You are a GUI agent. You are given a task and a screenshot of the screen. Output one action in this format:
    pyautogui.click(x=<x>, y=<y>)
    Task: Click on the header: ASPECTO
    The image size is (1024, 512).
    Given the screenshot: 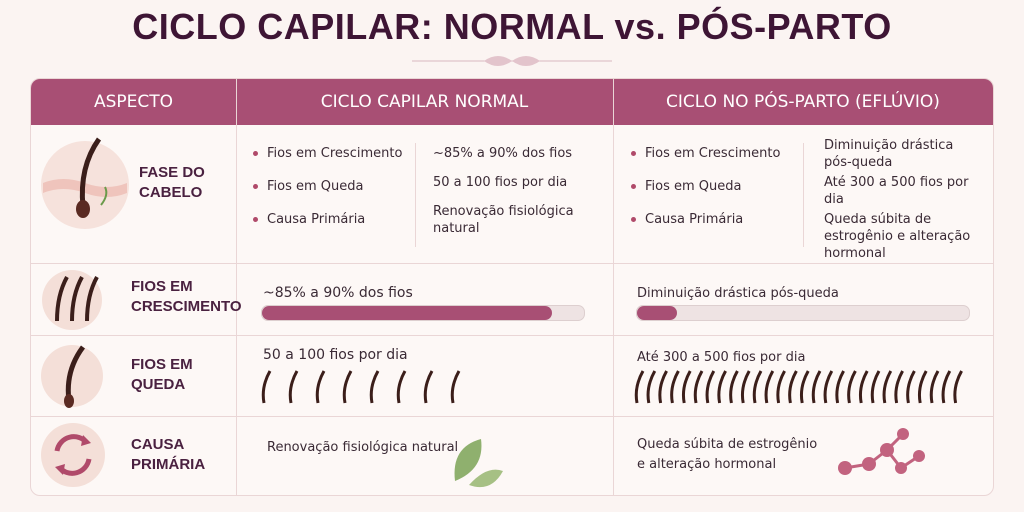 What is the action you would take?
    pyautogui.click(x=133, y=102)
    